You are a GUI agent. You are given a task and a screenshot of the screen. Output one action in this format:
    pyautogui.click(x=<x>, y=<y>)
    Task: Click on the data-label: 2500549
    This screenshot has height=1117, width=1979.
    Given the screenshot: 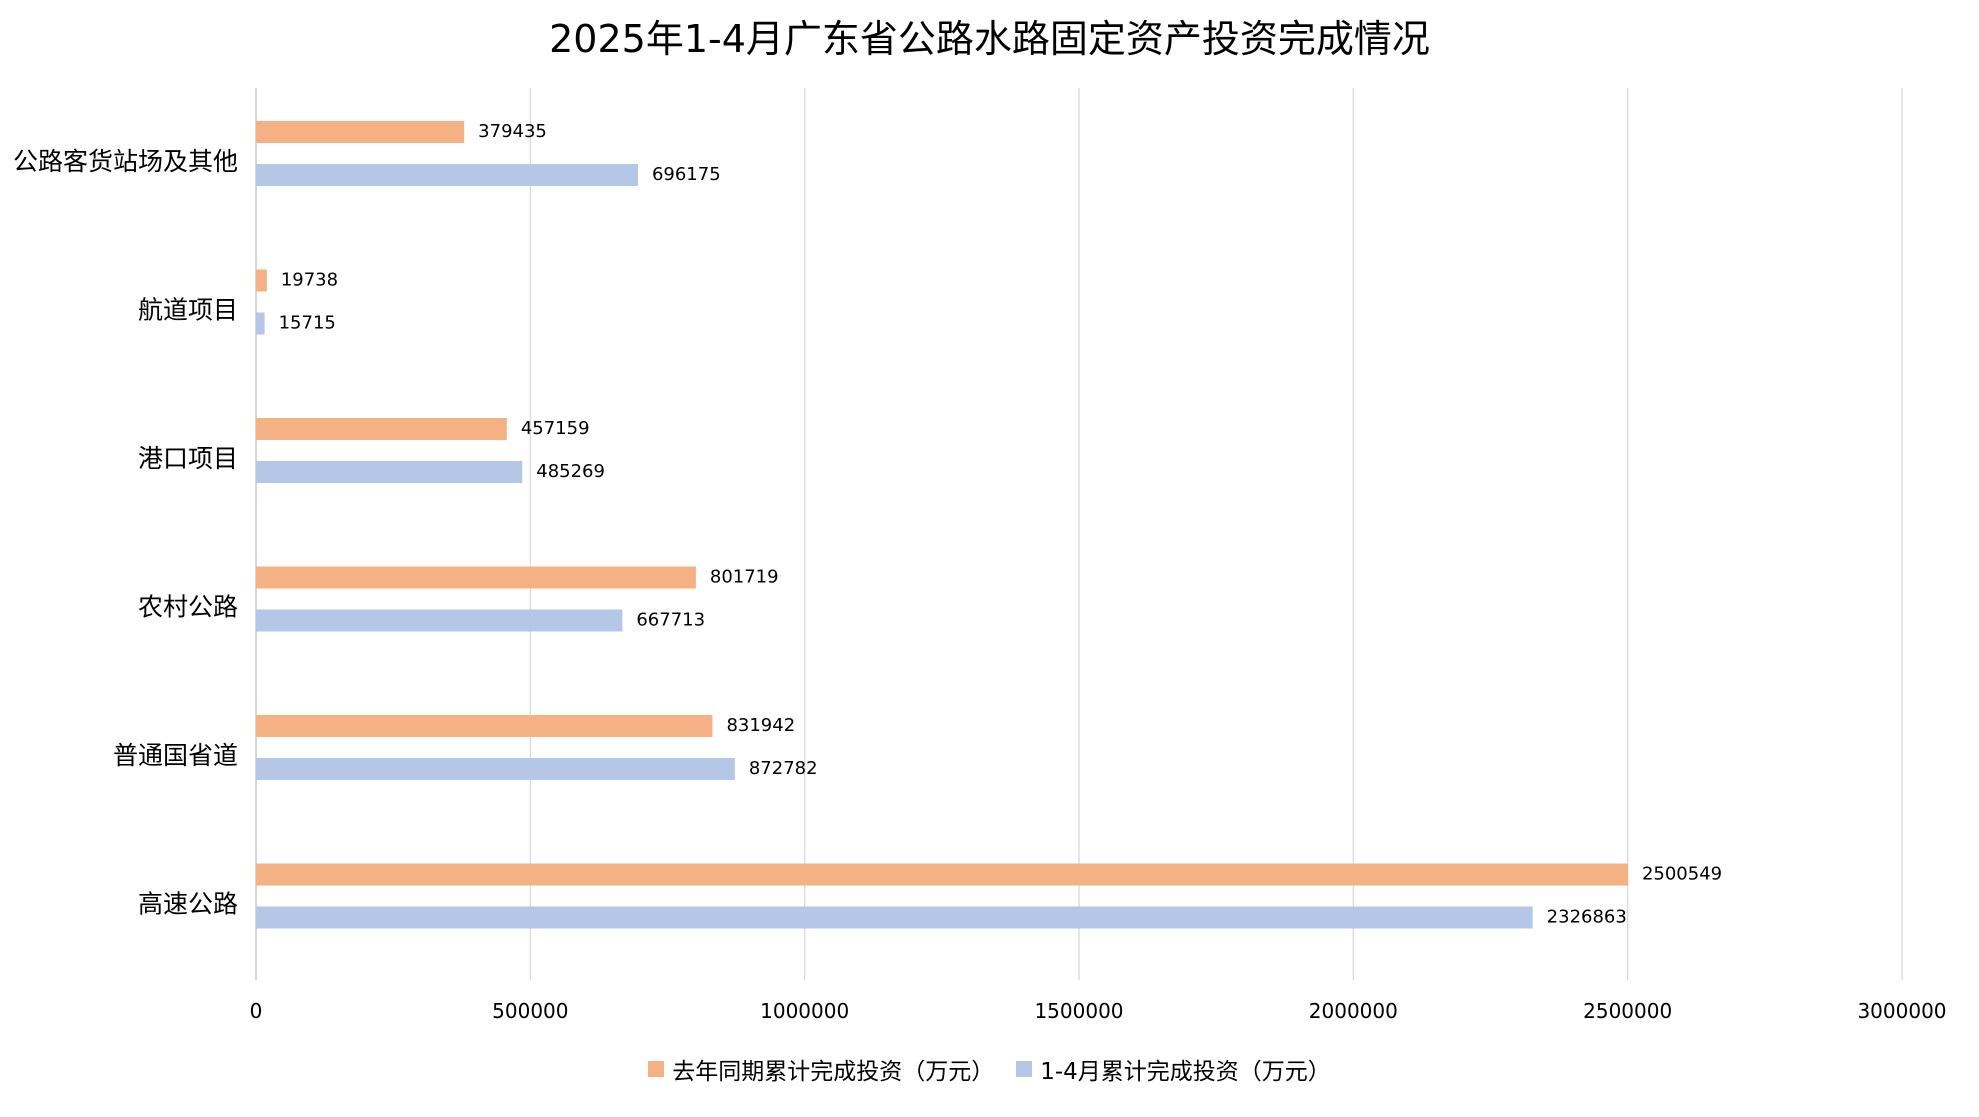 What is the action you would take?
    pyautogui.click(x=1682, y=874)
    